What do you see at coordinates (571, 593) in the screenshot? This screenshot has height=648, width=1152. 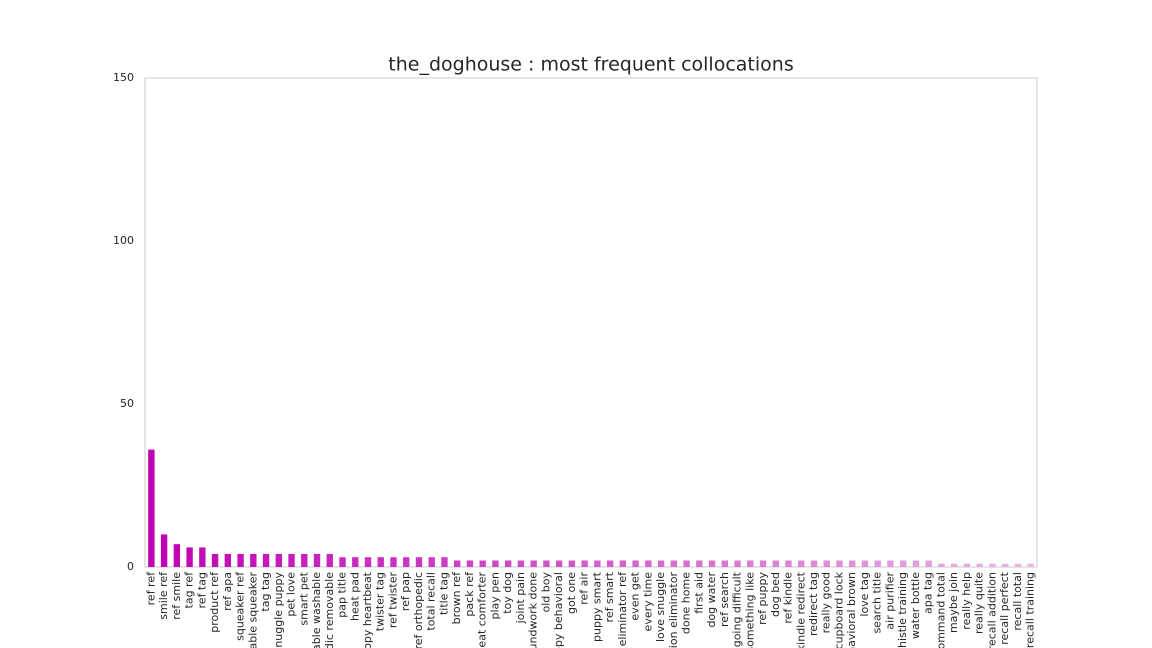 I see `x-tick-label: got one` at bounding box center [571, 593].